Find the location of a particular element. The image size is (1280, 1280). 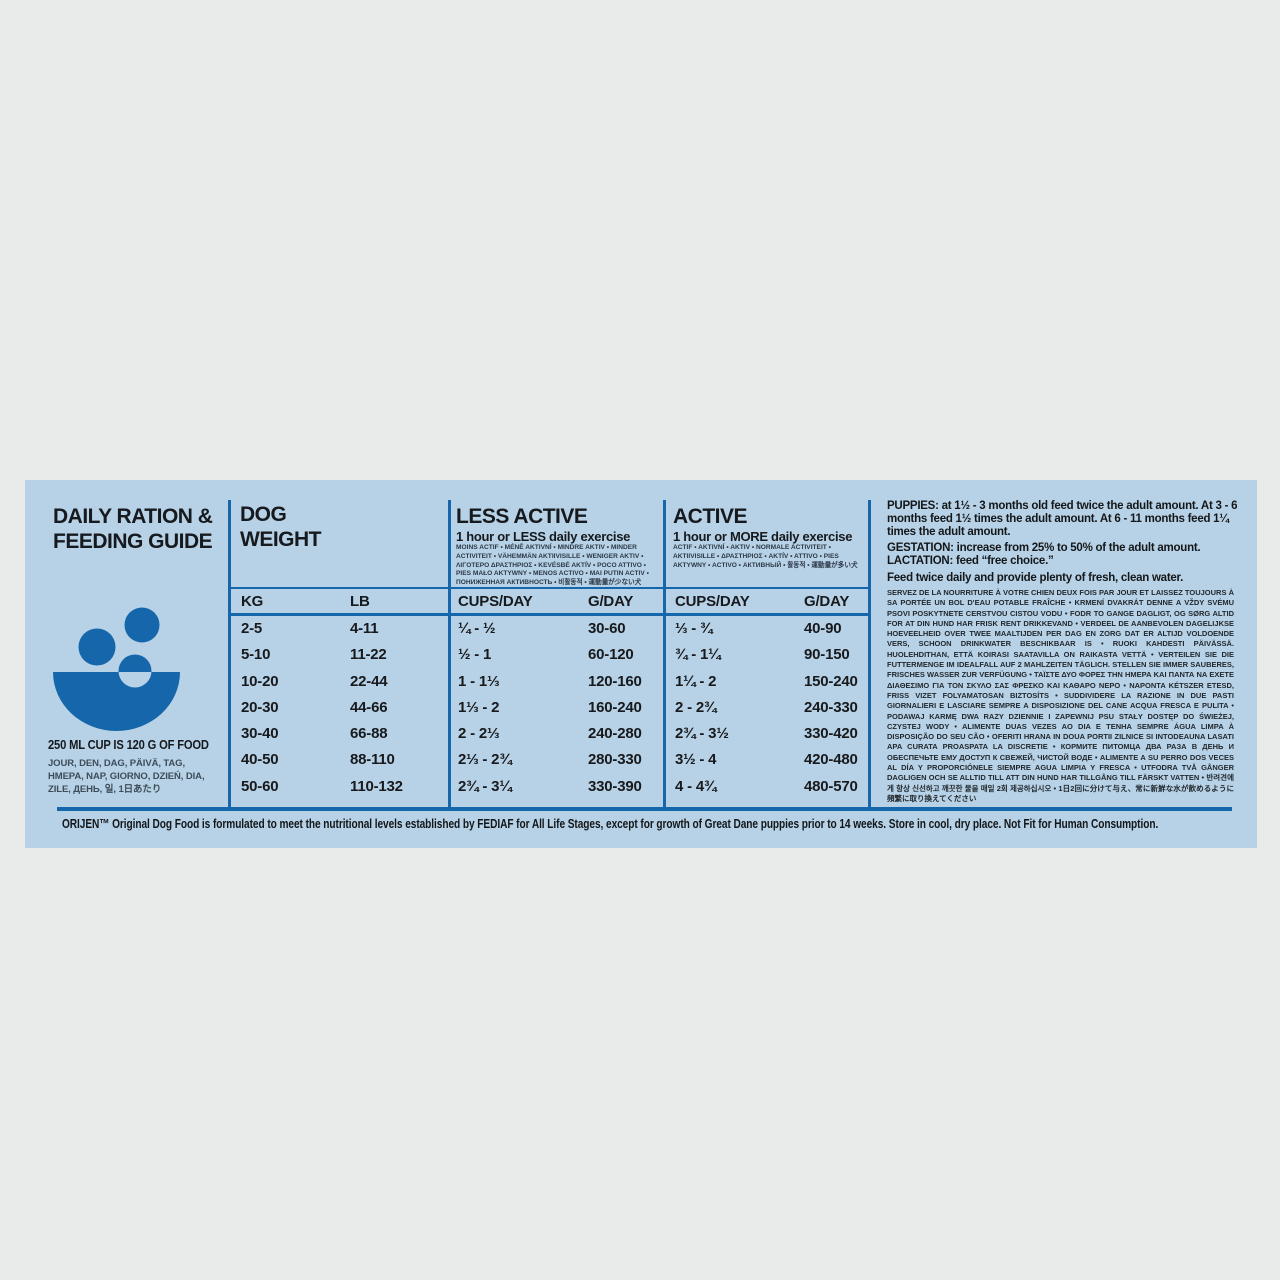

g-cell: 40-90 is located at coordinates (823, 628).